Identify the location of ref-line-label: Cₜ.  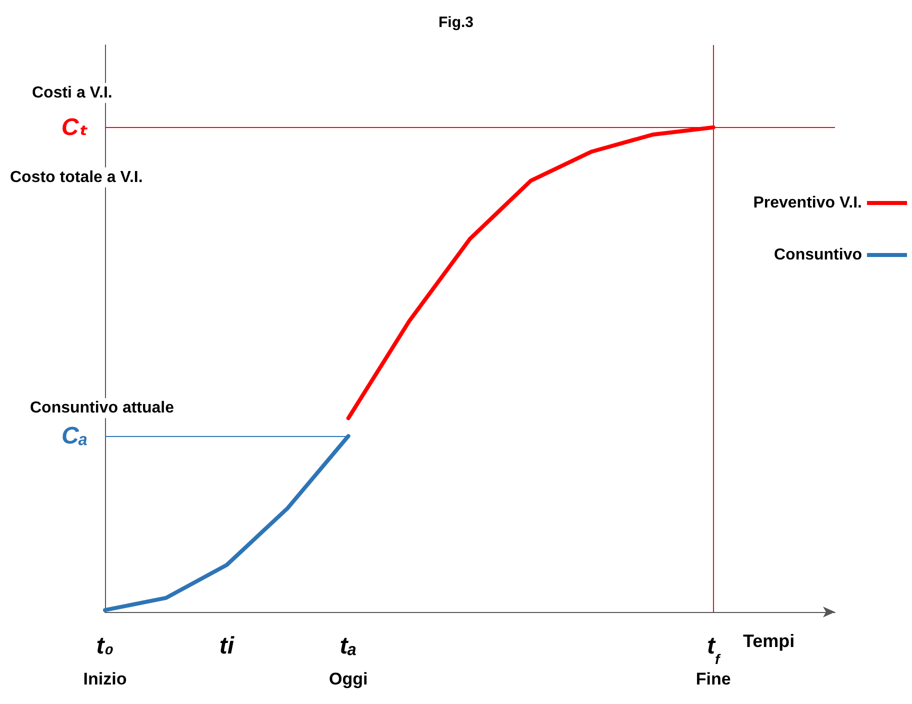
(74, 127).